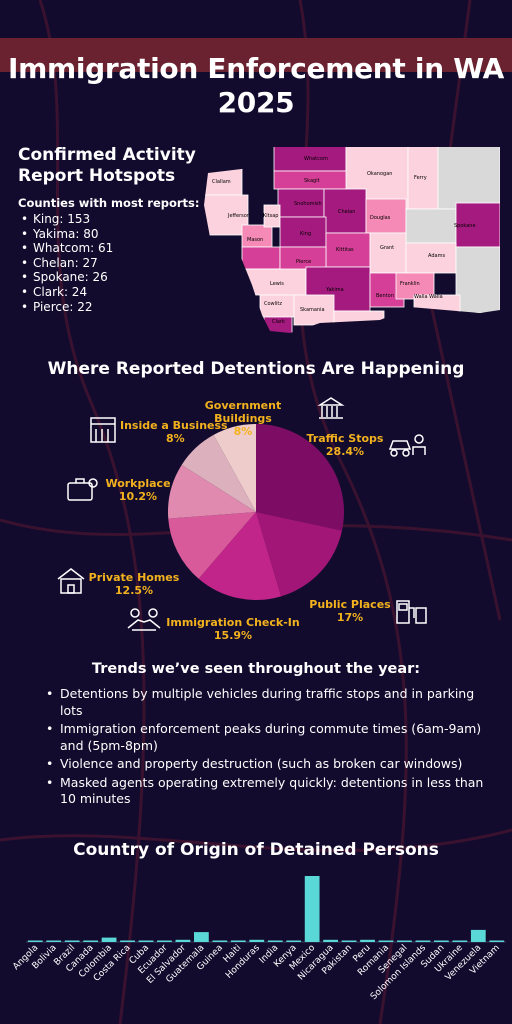  Describe the element at coordinates (109, 939) in the screenshot. I see `bar-colombia` at that location.